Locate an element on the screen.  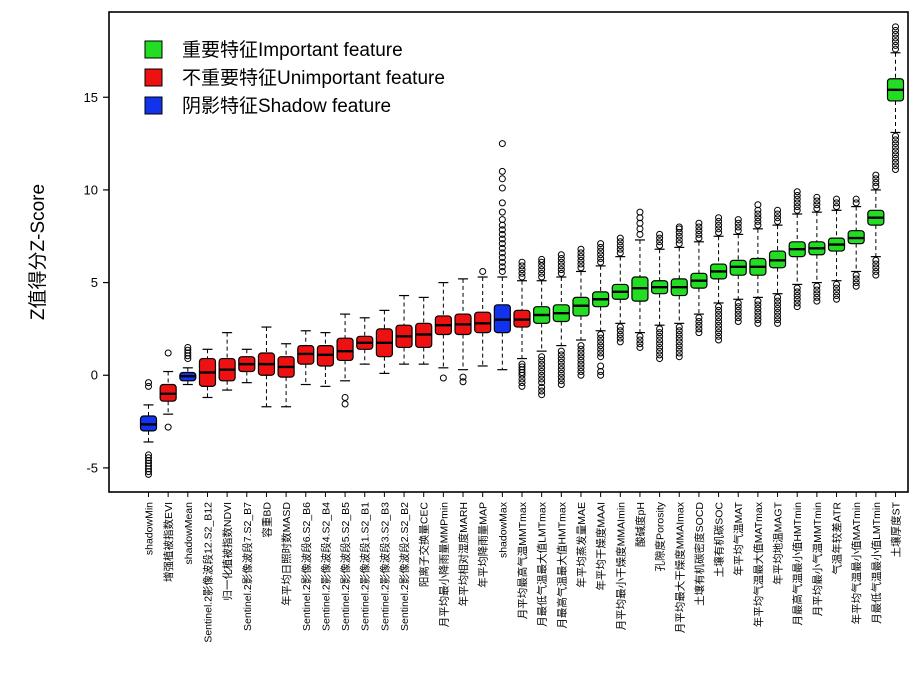
legend-swatch is located at coordinates (153, 105).